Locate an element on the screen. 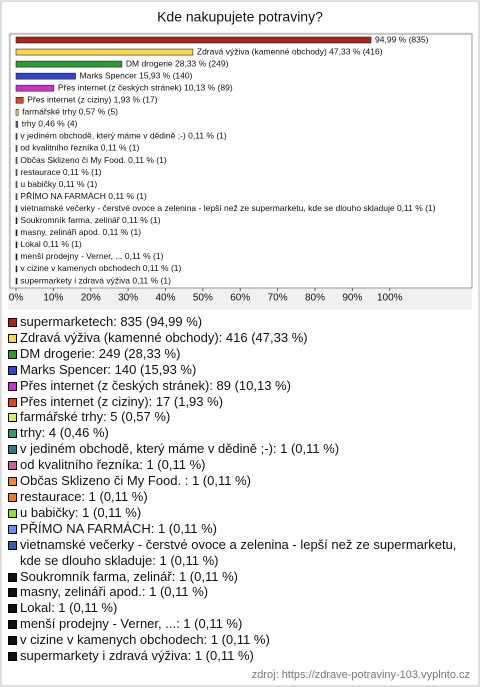 The width and height of the screenshot is (480, 687). legend-label: masny, zelináři apod.: 1 (0,11 %) is located at coordinates (114, 592).